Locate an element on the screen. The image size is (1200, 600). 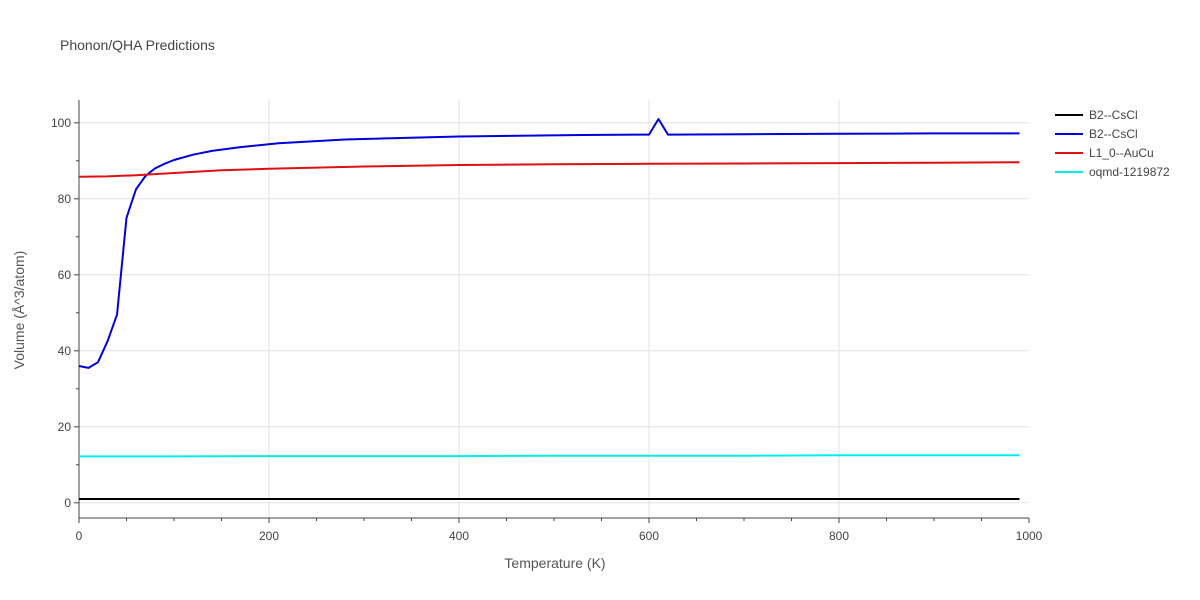
x-tick-label: 600 is located at coordinates (649, 536).